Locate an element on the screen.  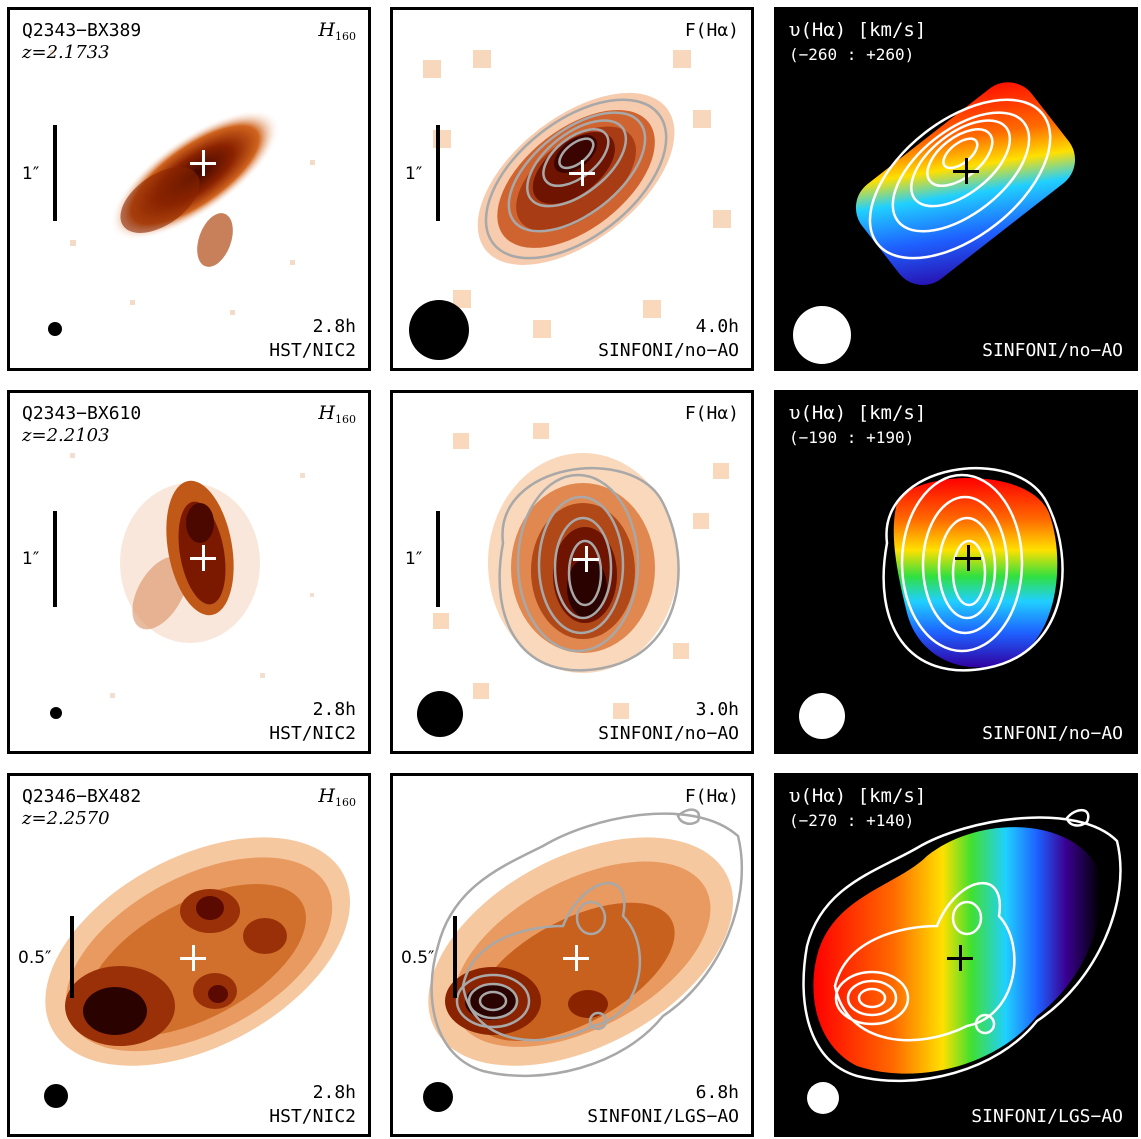
velocity-range: (−260 : +260) is located at coordinates (852, 54).